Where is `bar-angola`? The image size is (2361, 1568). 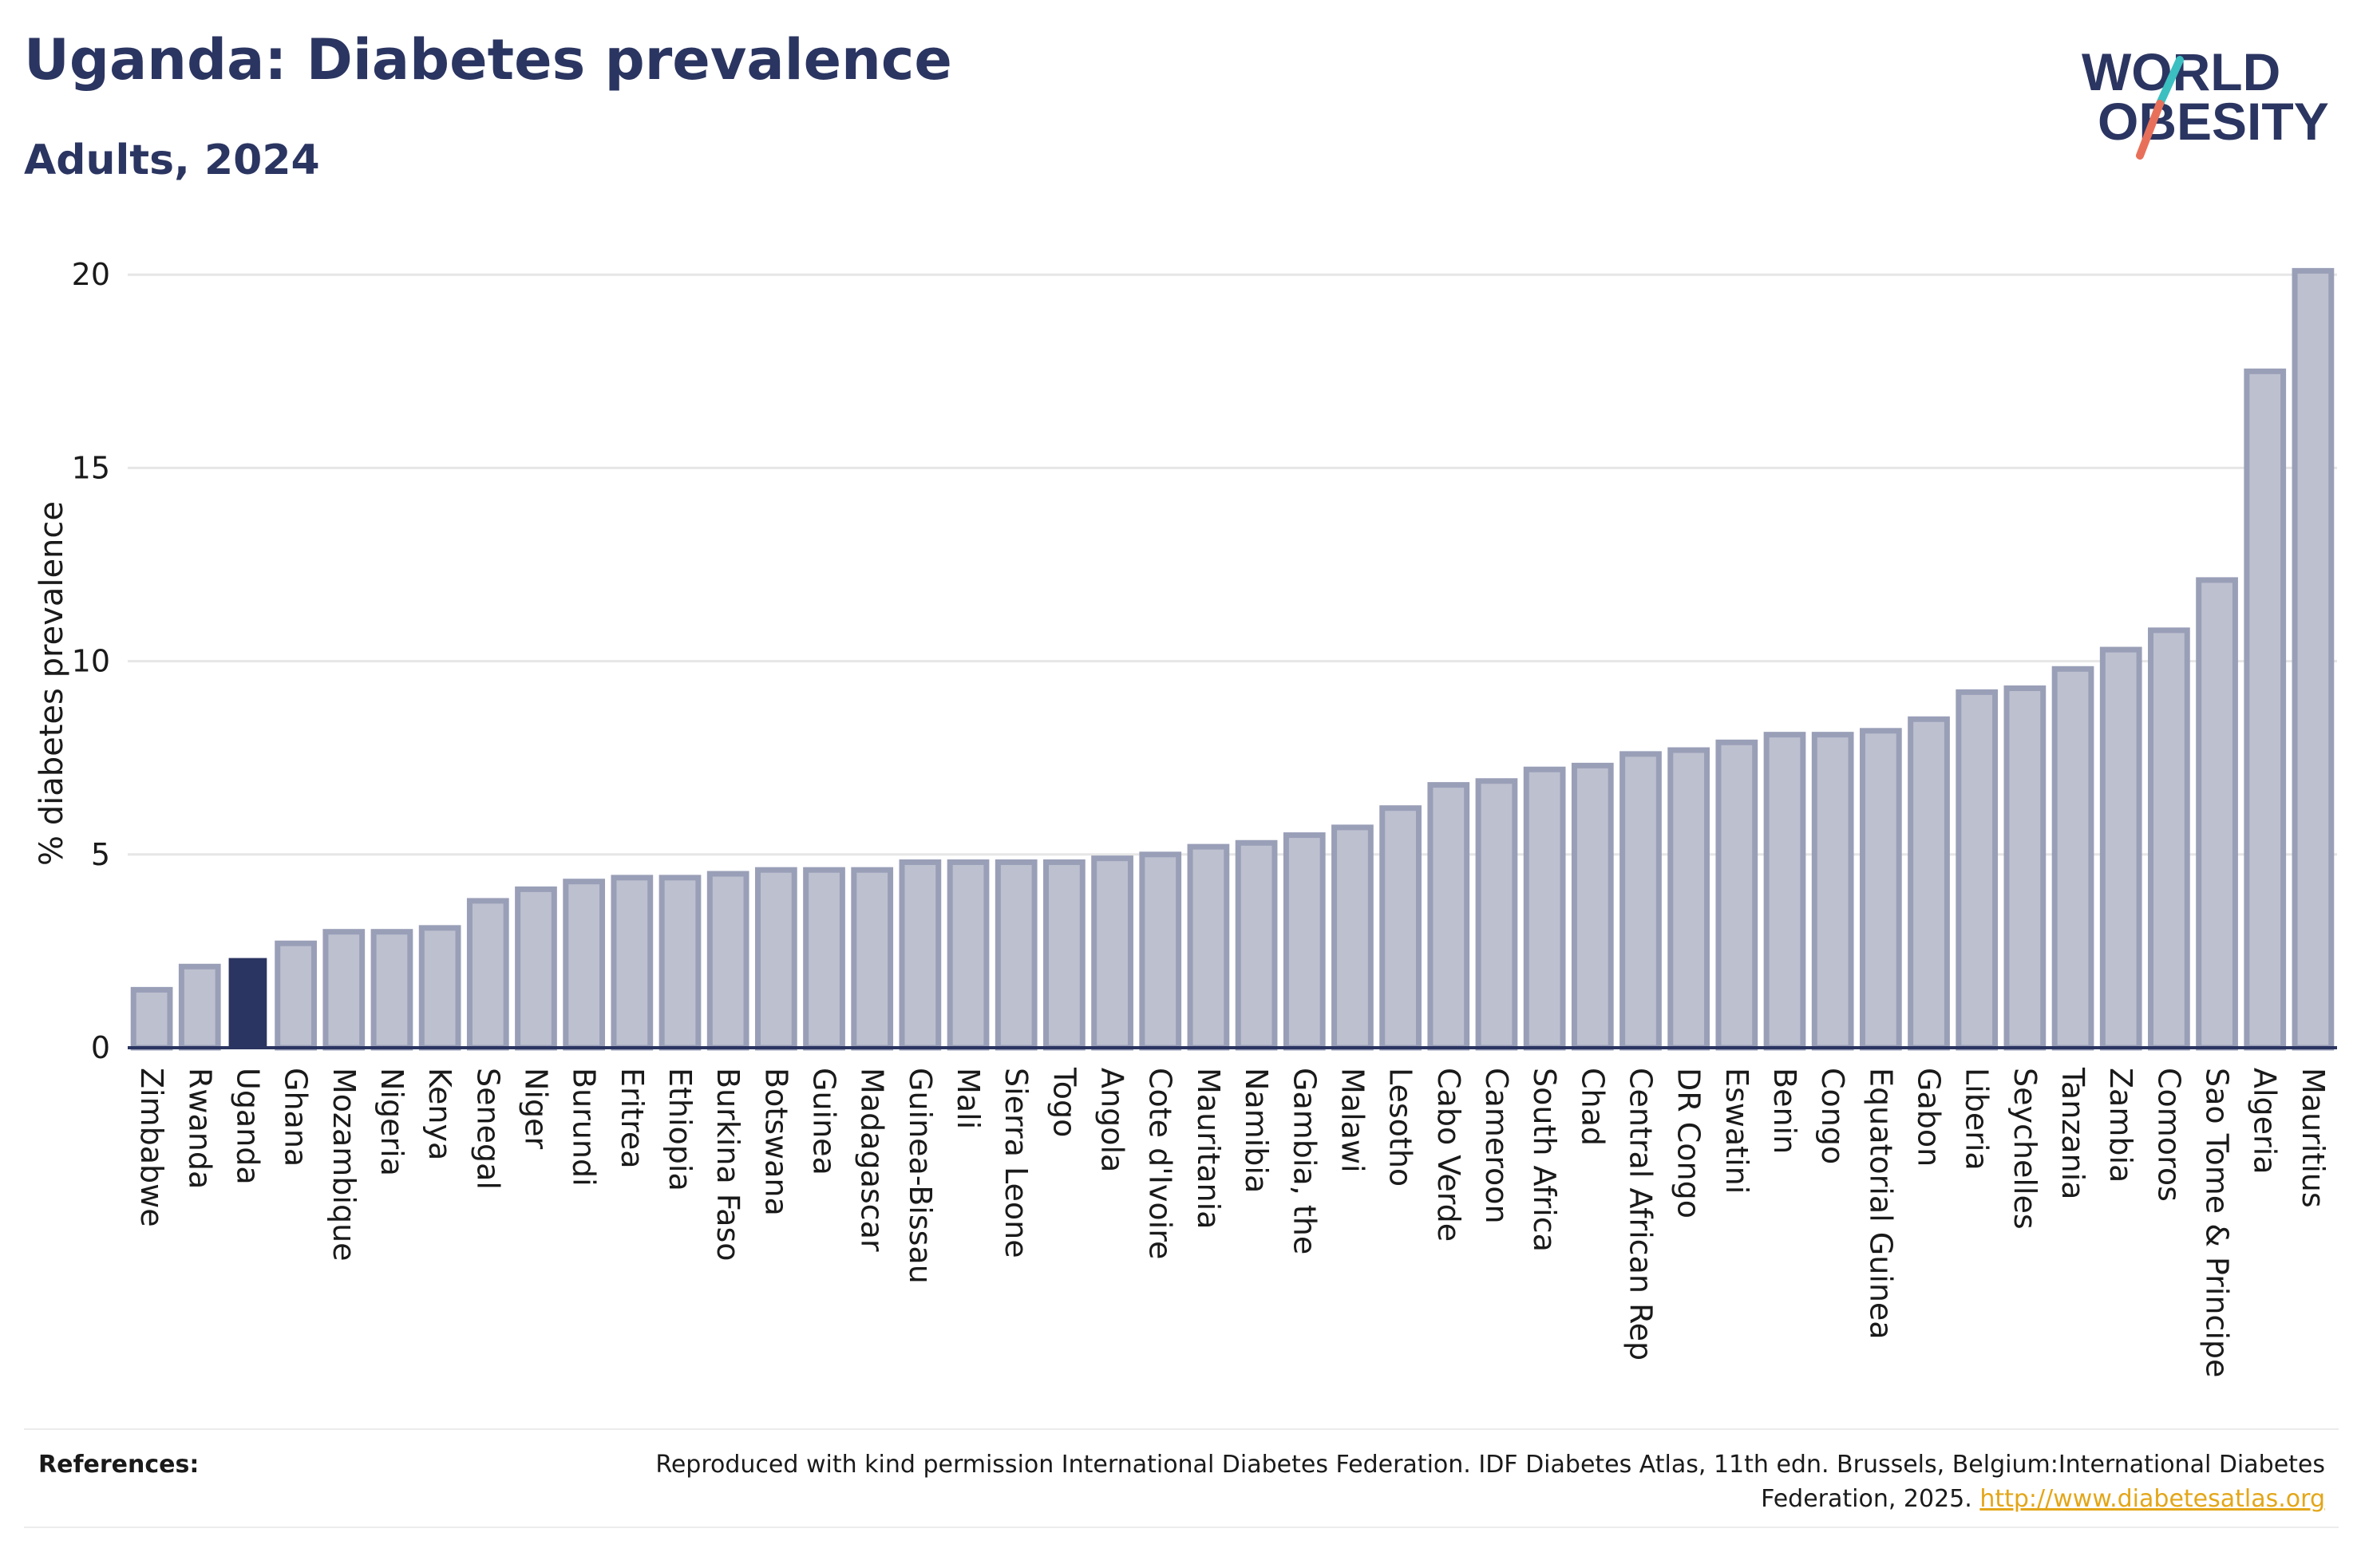 bar-angola is located at coordinates (1112, 953).